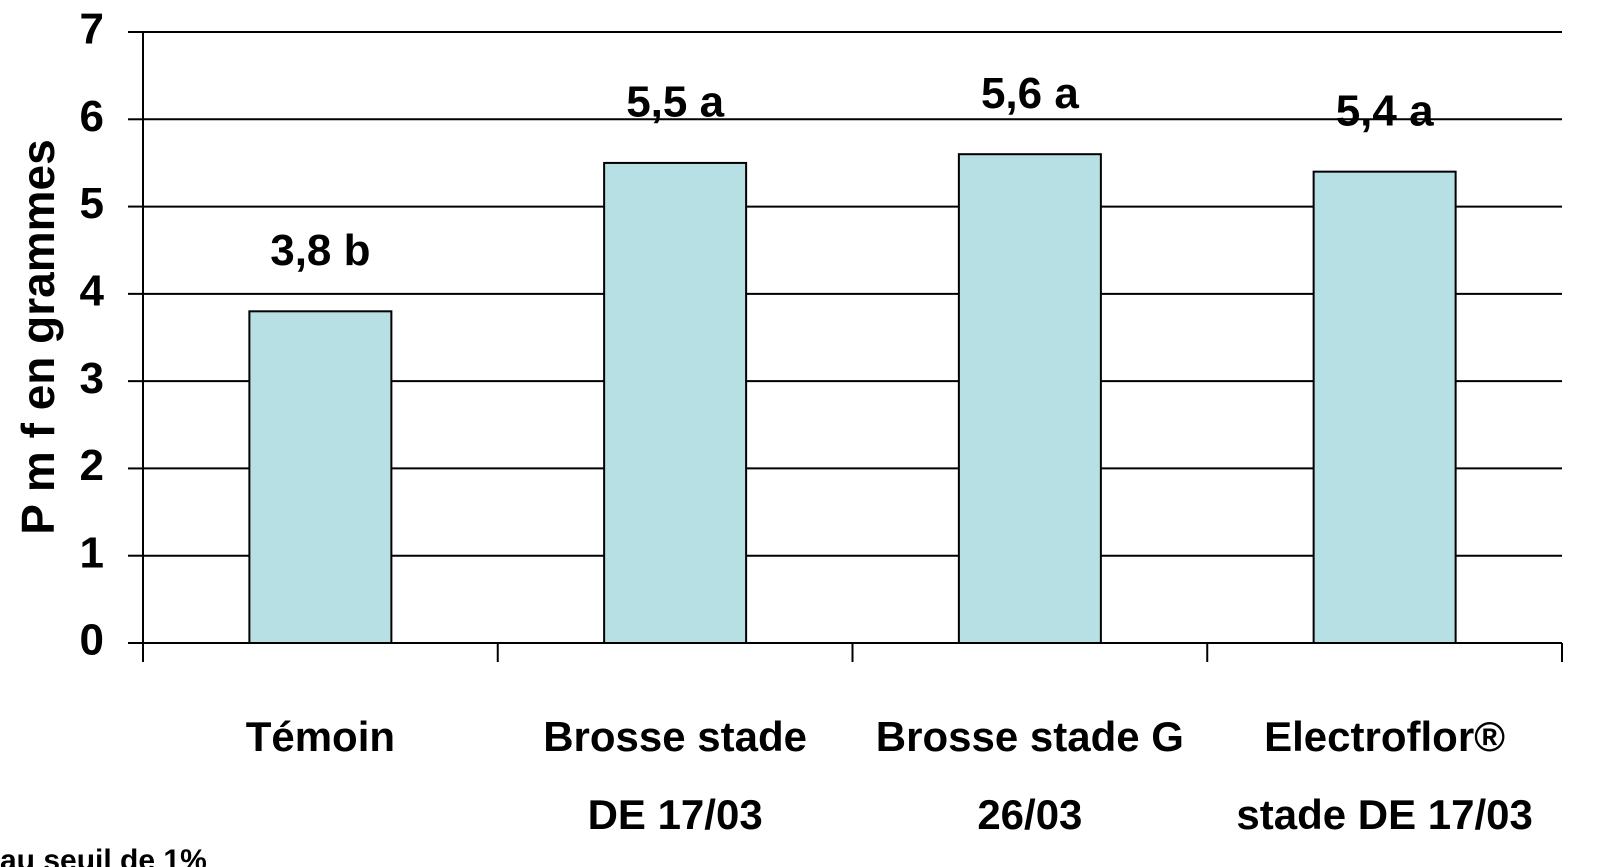 The height and width of the screenshot is (867, 1607). What do you see at coordinates (92, 378) in the screenshot?
I see `y-tick-label: 3` at bounding box center [92, 378].